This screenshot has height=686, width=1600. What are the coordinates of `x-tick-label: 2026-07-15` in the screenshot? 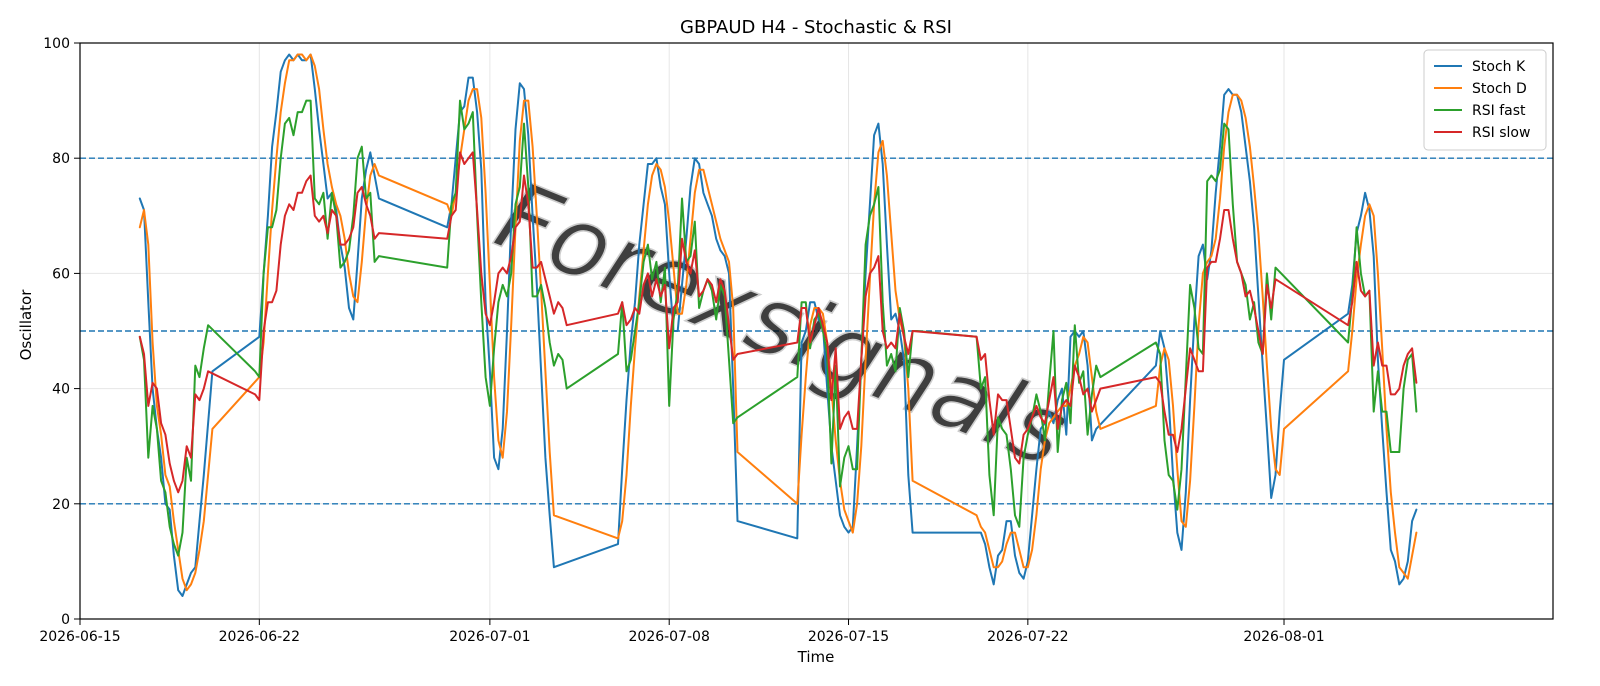 It's located at (848, 637).